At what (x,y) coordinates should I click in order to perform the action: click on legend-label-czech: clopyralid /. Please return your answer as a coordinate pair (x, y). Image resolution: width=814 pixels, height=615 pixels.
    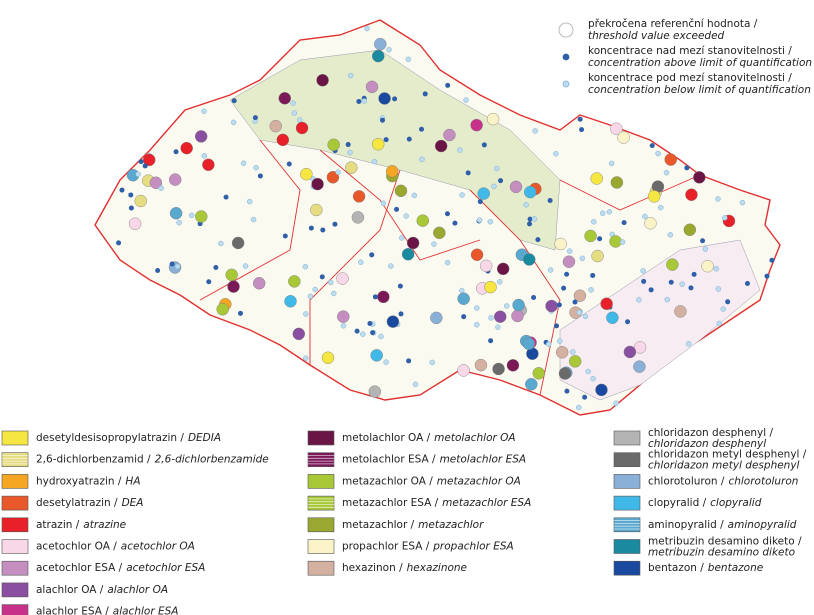
    Looking at the image, I should click on (677, 503).